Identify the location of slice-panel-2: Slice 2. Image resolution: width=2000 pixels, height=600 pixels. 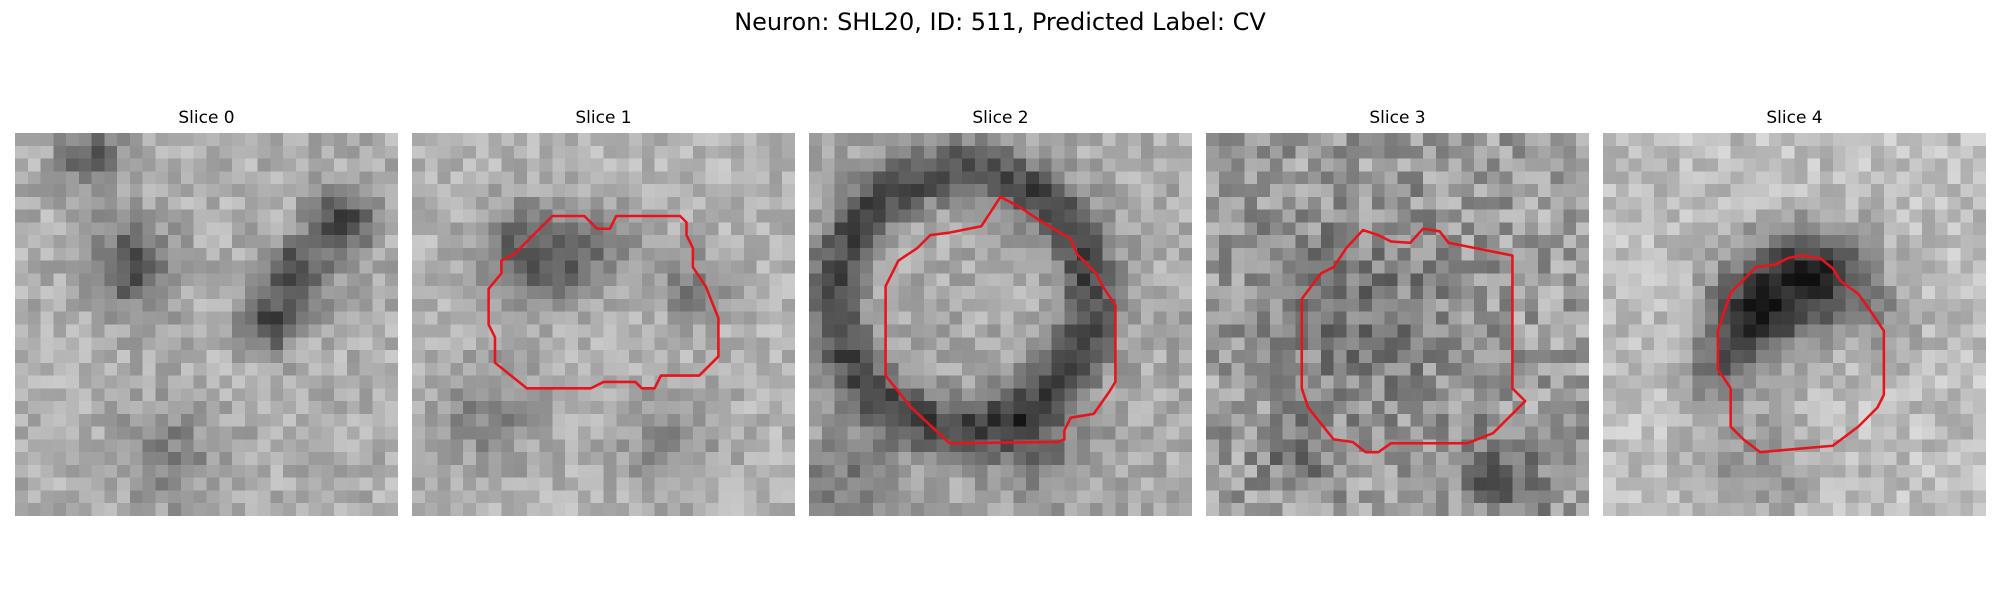
(1000, 311).